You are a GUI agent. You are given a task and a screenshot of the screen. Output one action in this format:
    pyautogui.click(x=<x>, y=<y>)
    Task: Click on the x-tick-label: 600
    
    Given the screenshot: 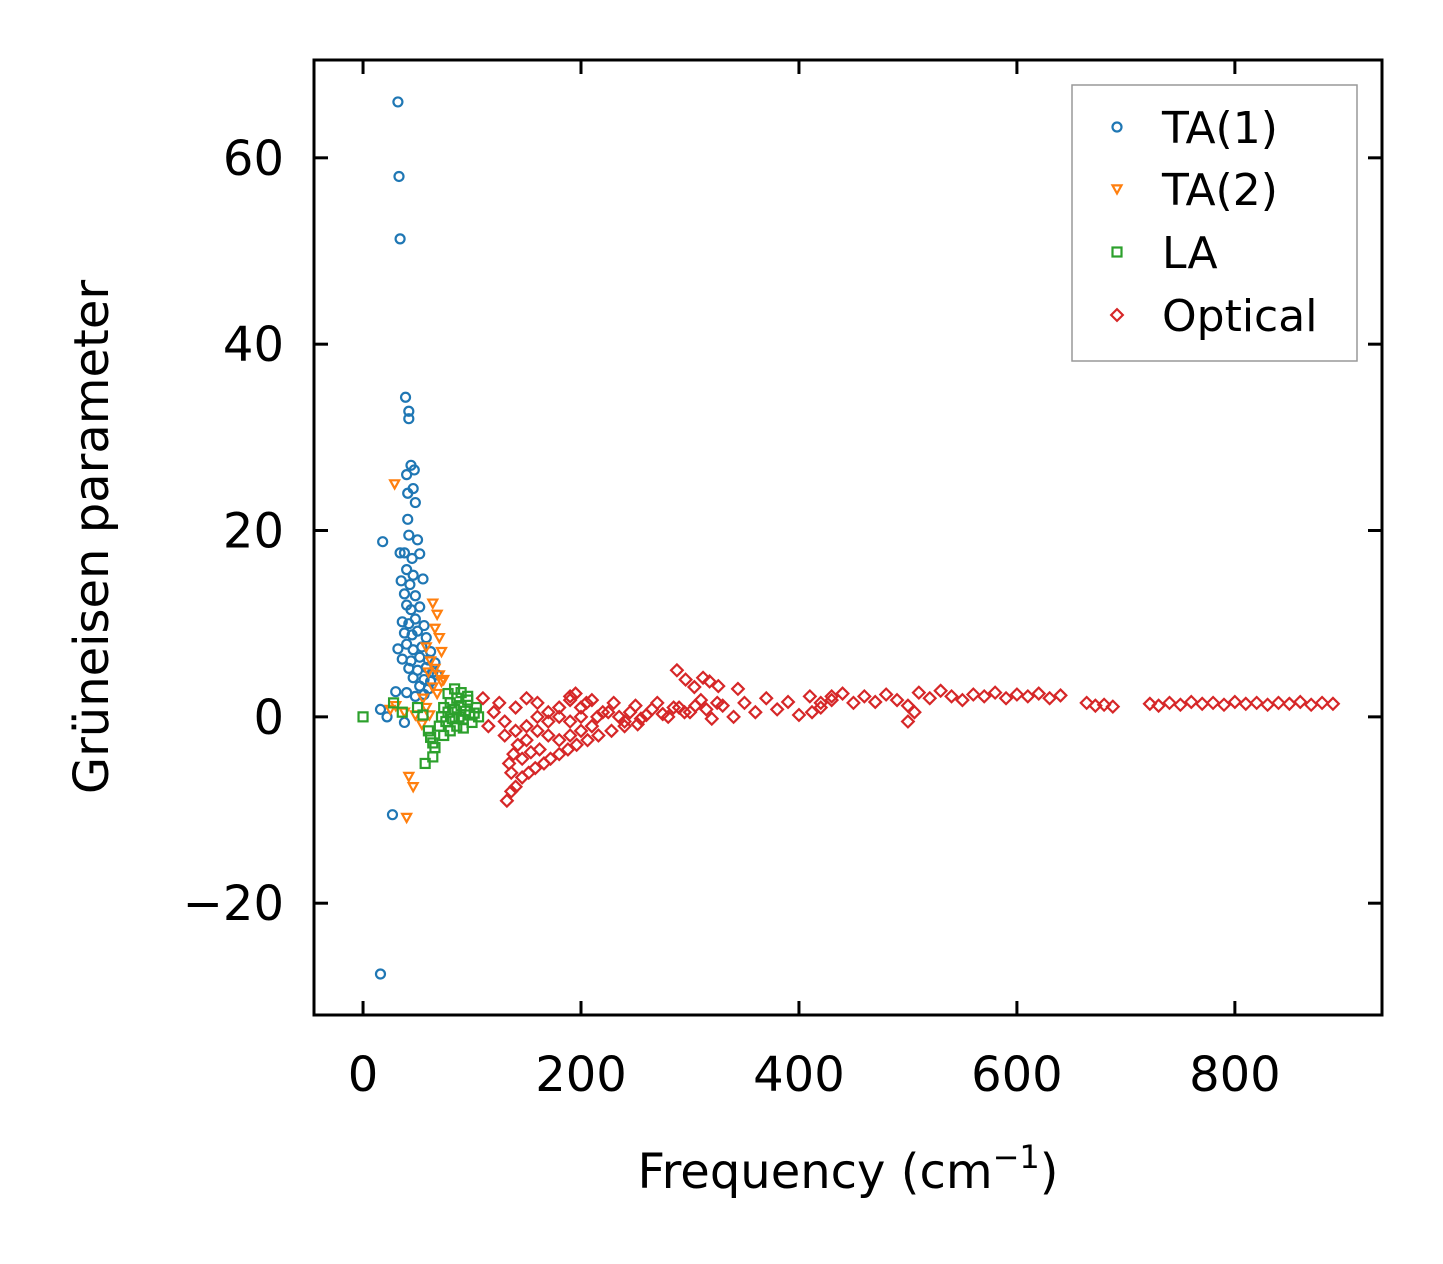 What is the action you would take?
    pyautogui.click(x=1017, y=1075)
    